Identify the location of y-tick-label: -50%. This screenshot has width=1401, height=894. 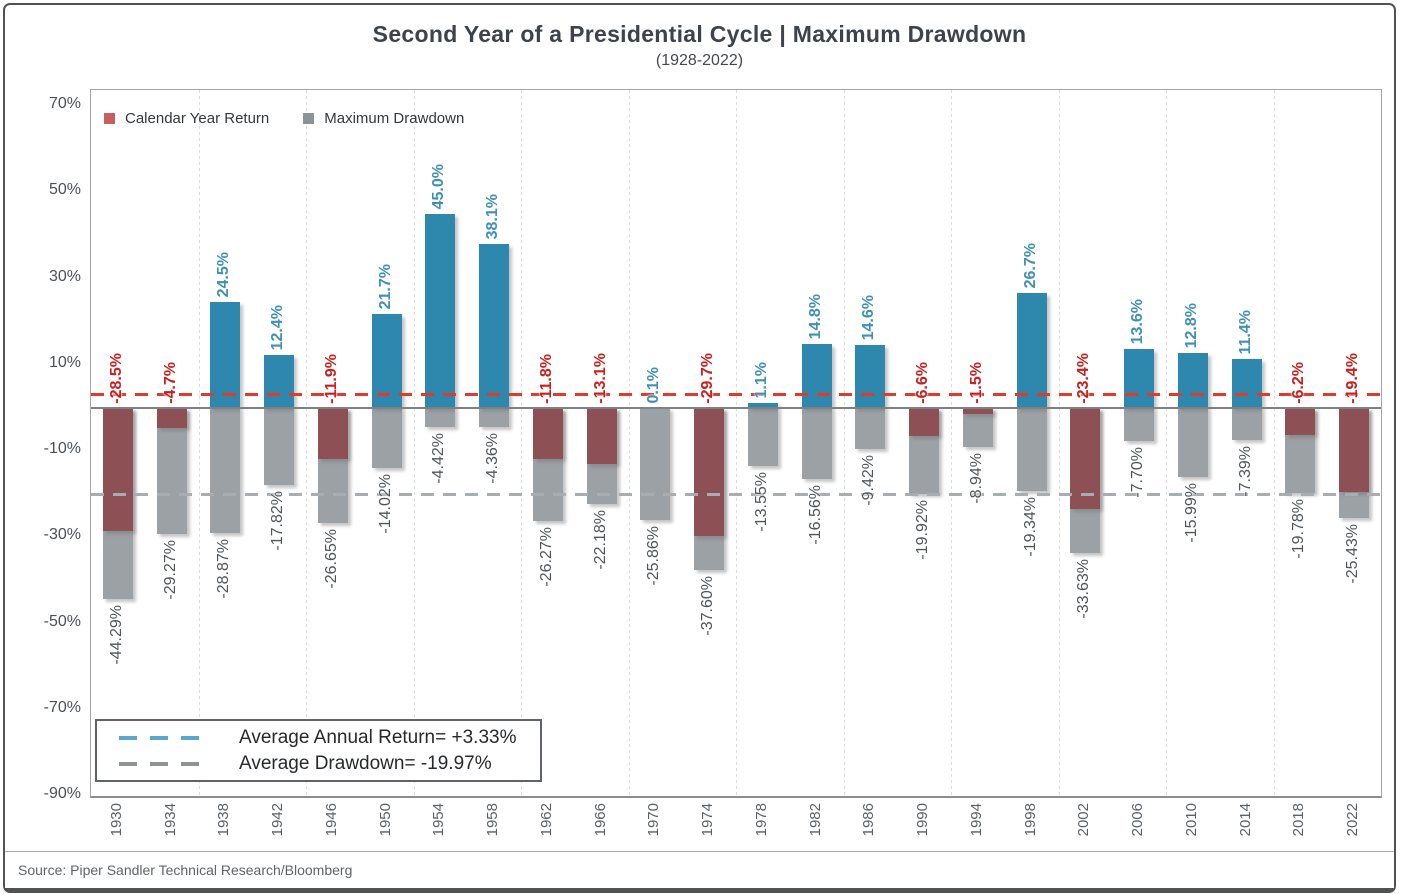
(62, 621).